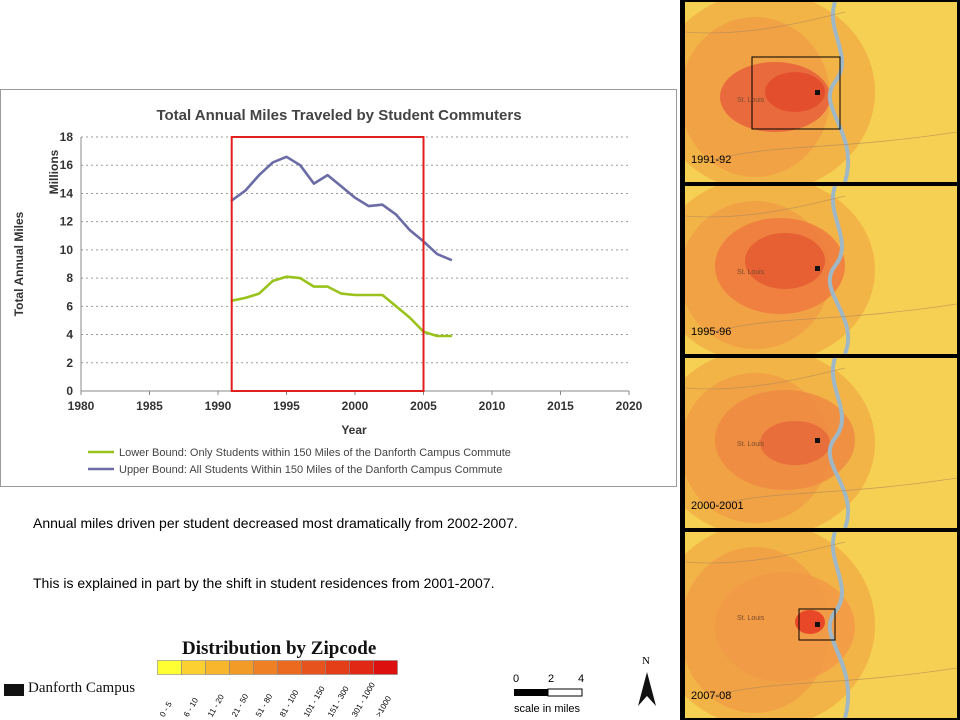 The width and height of the screenshot is (960, 720). What do you see at coordinates (717, 506) in the screenshot?
I see `map-year-label: 2000-2001` at bounding box center [717, 506].